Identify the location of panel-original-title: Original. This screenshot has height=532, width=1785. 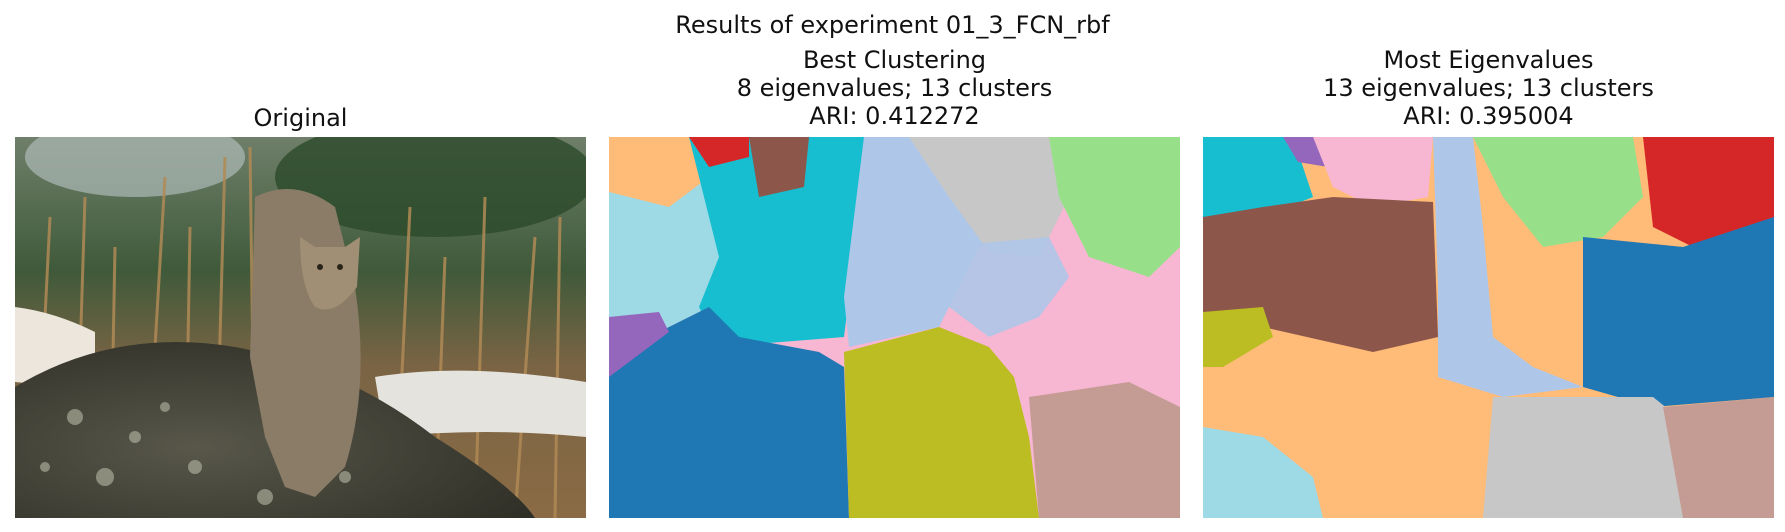
(300, 118).